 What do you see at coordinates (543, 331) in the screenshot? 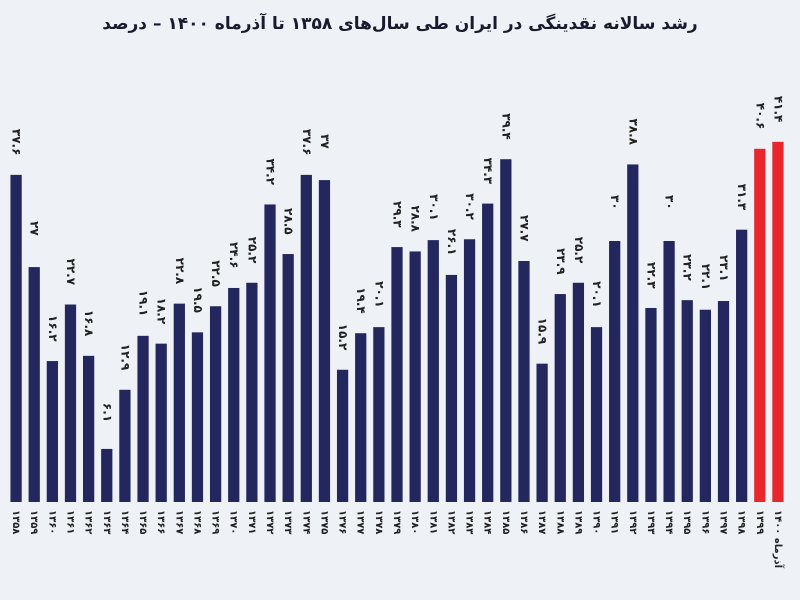
I see `bar-value-label-29: ۱۵.۹` at bounding box center [543, 331].